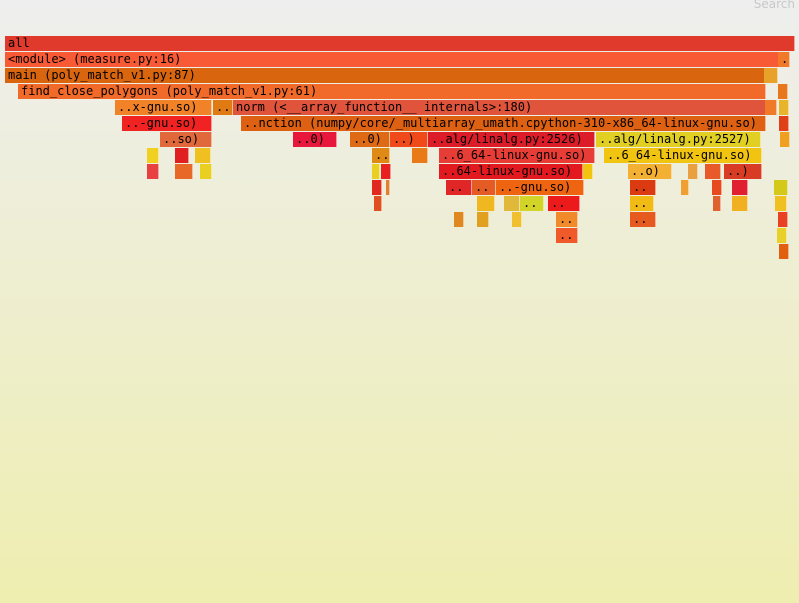  I want to click on stack-frame: ..64-linux-gnu.so), so click(511, 171).